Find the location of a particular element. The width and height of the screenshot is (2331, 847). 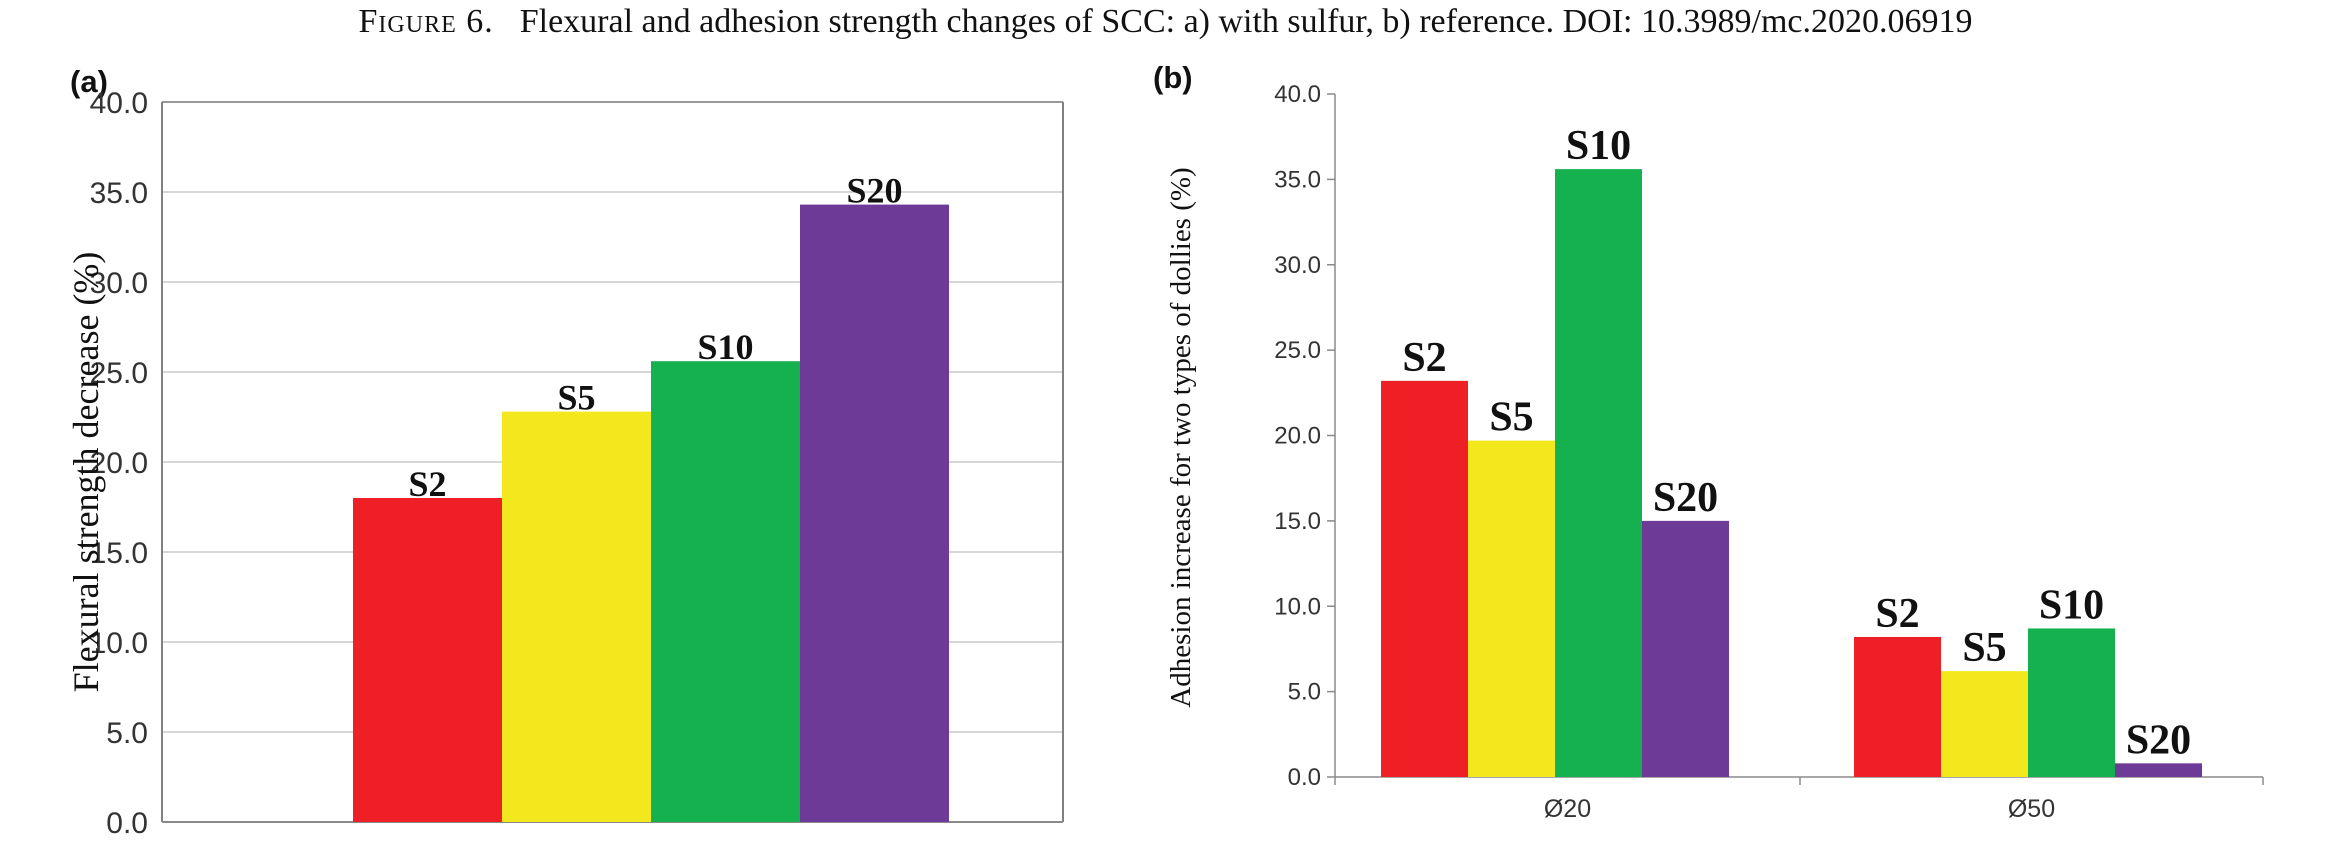

y-tick-label-a: 0.0 is located at coordinates (127, 823).